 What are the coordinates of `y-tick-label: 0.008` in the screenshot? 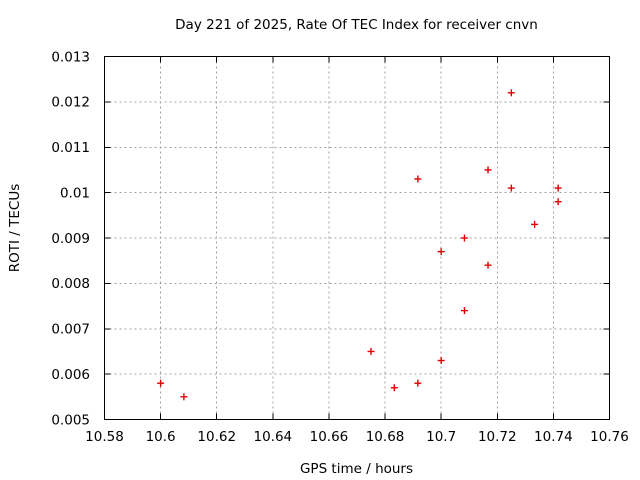 It's located at (70, 284).